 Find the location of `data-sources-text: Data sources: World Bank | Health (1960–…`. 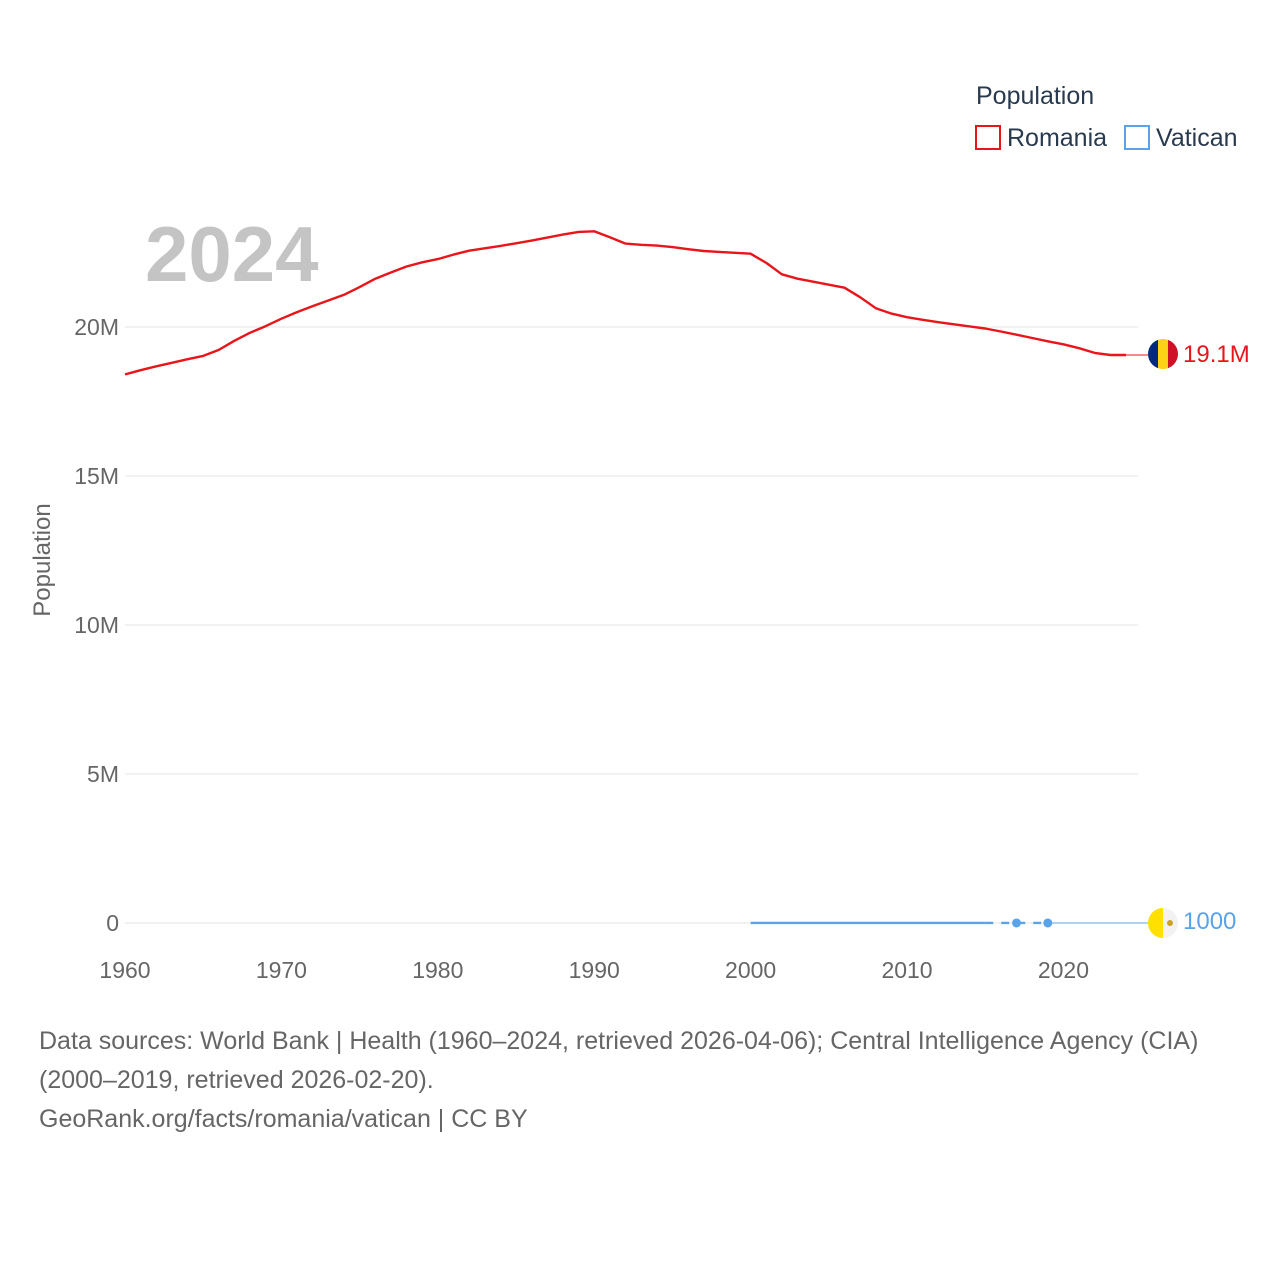

data-sources-text: Data sources: World Bank | Health (1960–… is located at coordinates (619, 1060).